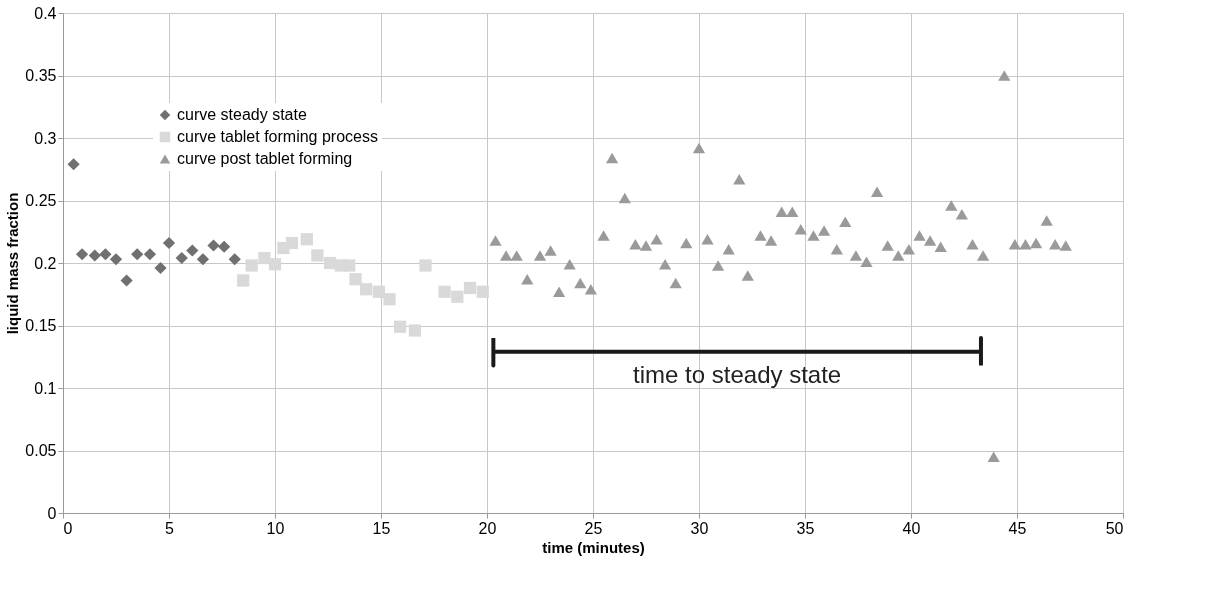 The width and height of the screenshot is (1208, 613). What do you see at coordinates (41, 200) in the screenshot?
I see `y-tick-label: 0.25` at bounding box center [41, 200].